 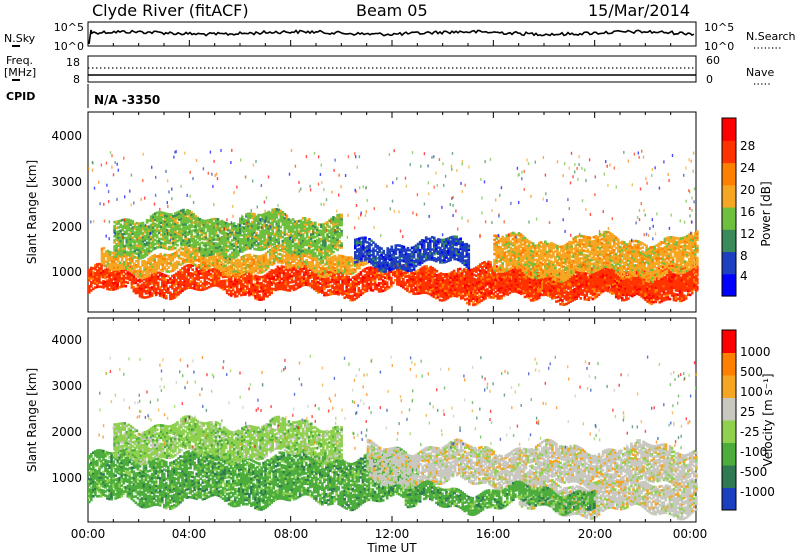 I want to click on noise-right-label: N.Search, so click(x=771, y=36).